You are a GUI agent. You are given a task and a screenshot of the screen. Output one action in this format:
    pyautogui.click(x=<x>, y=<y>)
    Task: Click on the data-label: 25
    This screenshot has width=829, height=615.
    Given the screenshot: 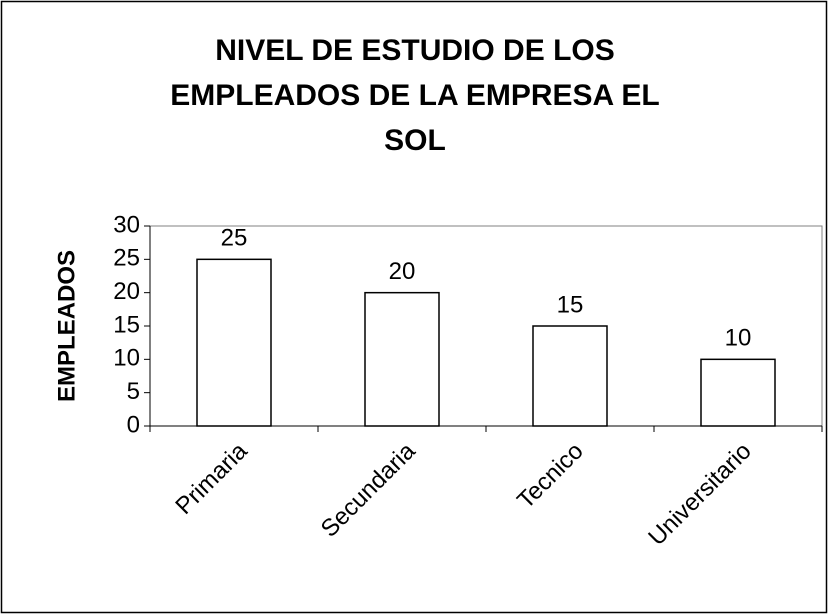 What is the action you would take?
    pyautogui.click(x=234, y=238)
    